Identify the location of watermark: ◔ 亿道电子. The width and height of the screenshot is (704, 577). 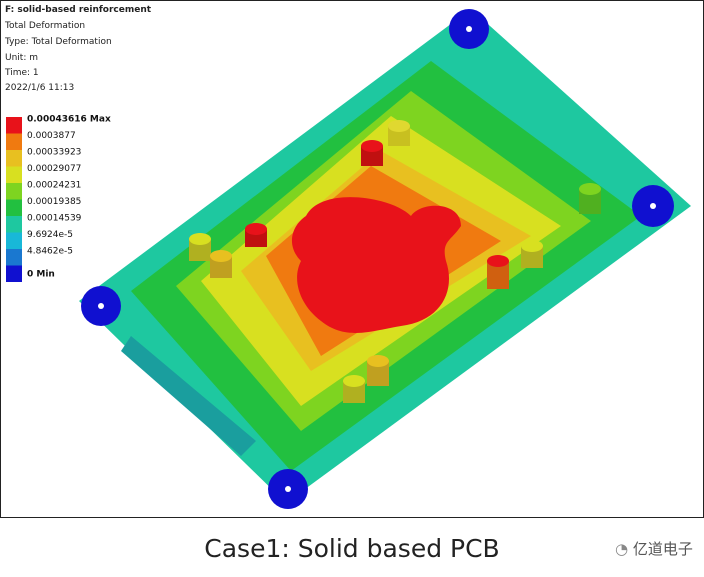
(654, 548).